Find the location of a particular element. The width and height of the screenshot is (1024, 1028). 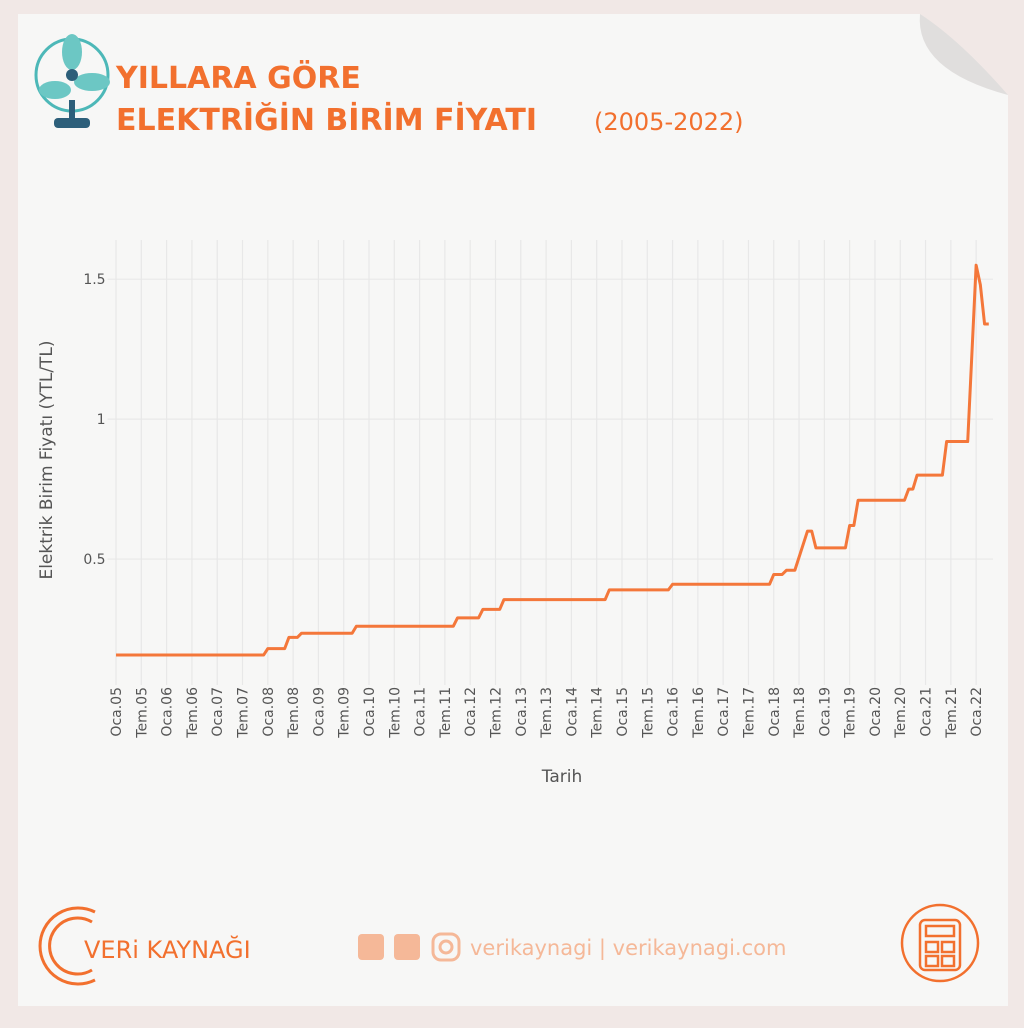

x-tick-label: Tem.05 is located at coordinates (142, 713).